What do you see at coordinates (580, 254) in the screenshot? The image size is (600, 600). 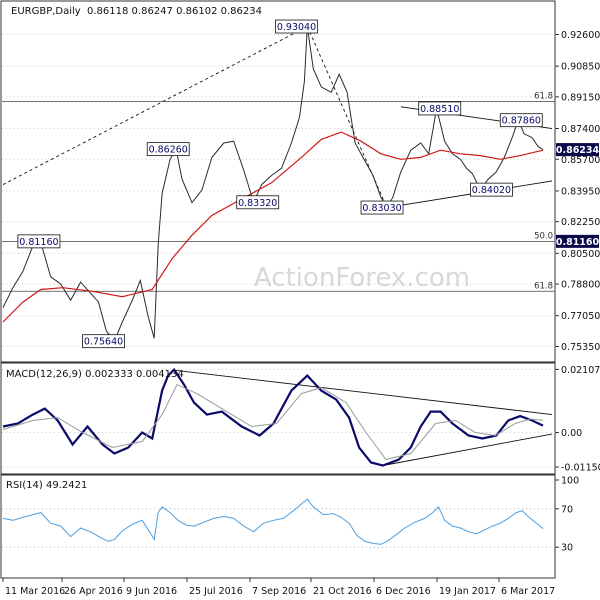 I see `price-axis-label: 0.80500` at bounding box center [580, 254].